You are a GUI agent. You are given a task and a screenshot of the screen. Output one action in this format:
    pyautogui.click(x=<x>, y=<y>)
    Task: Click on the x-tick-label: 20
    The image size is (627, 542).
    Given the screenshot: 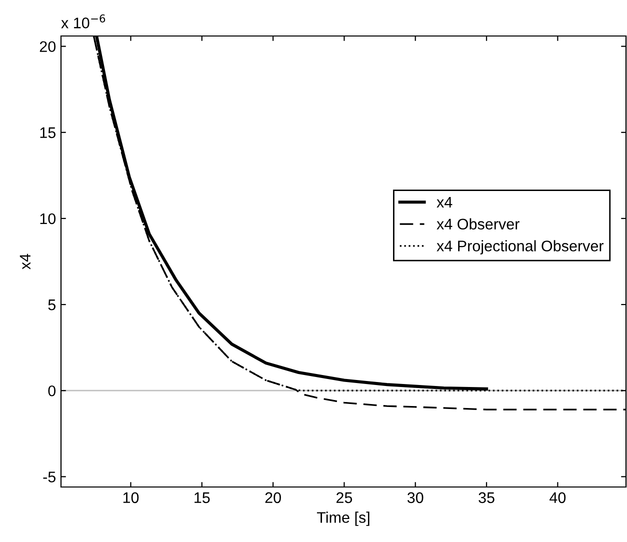 What is the action you would take?
    pyautogui.click(x=273, y=498)
    